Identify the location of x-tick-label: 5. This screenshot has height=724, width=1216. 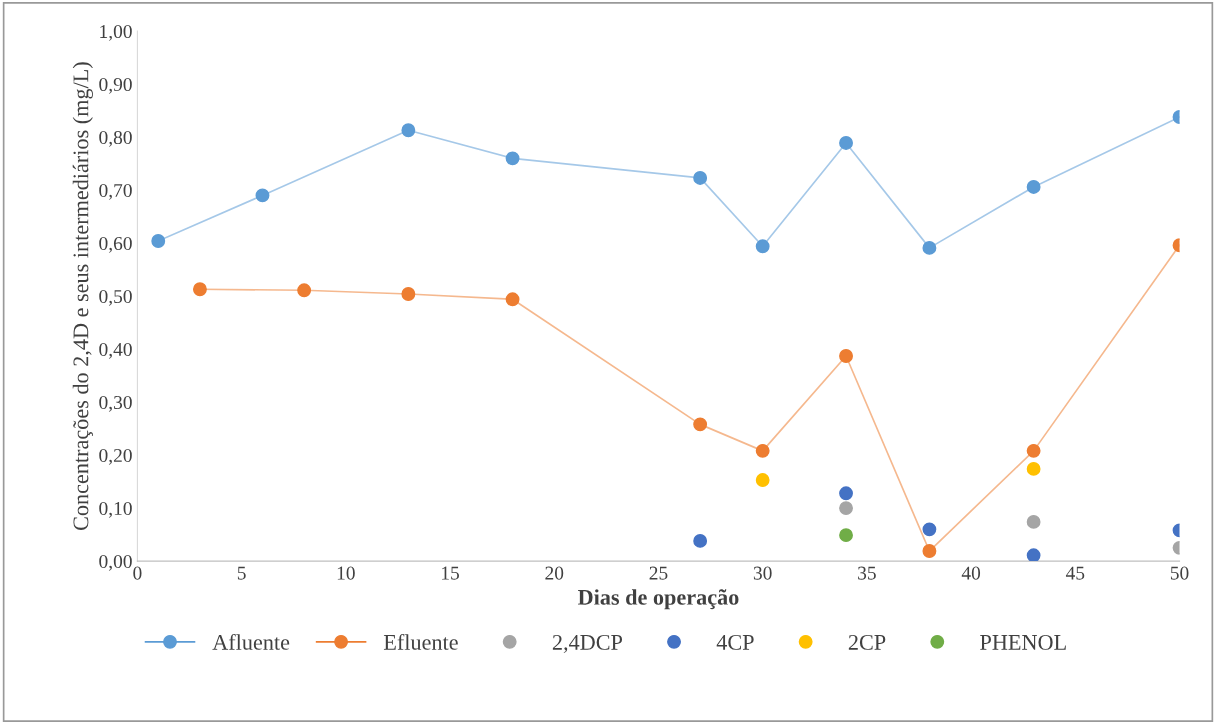
(241, 573).